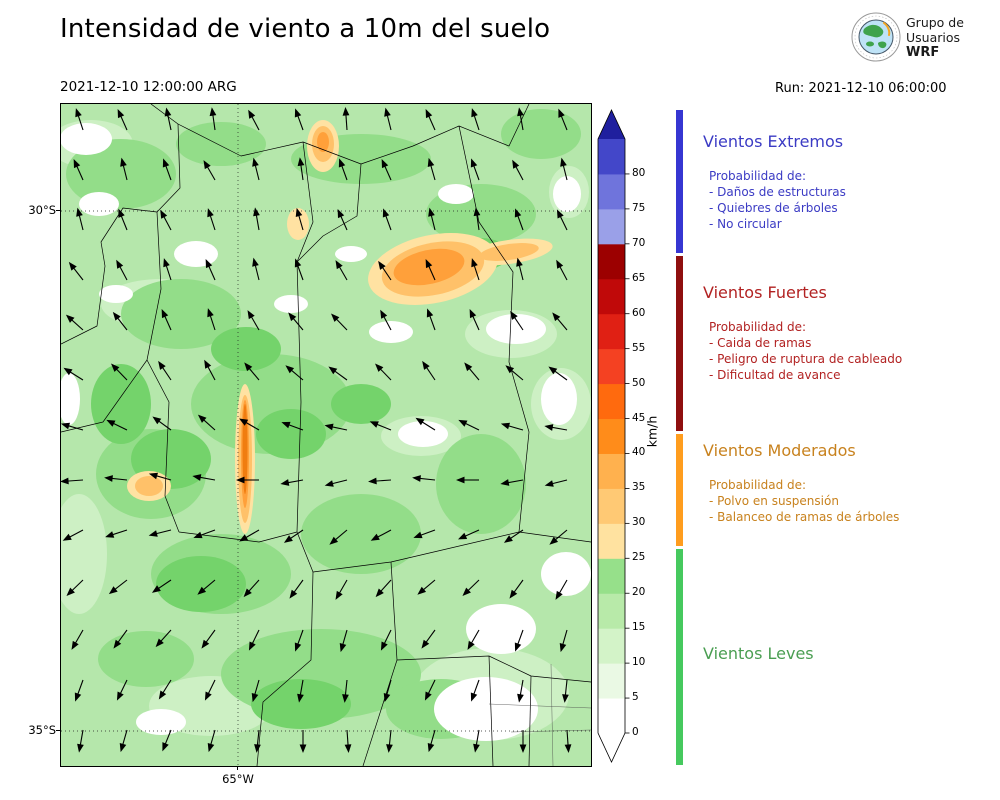 The width and height of the screenshot is (1000, 800). Describe the element at coordinates (42, 210) in the screenshot. I see `y-axis-label-30s: 30°S` at that location.